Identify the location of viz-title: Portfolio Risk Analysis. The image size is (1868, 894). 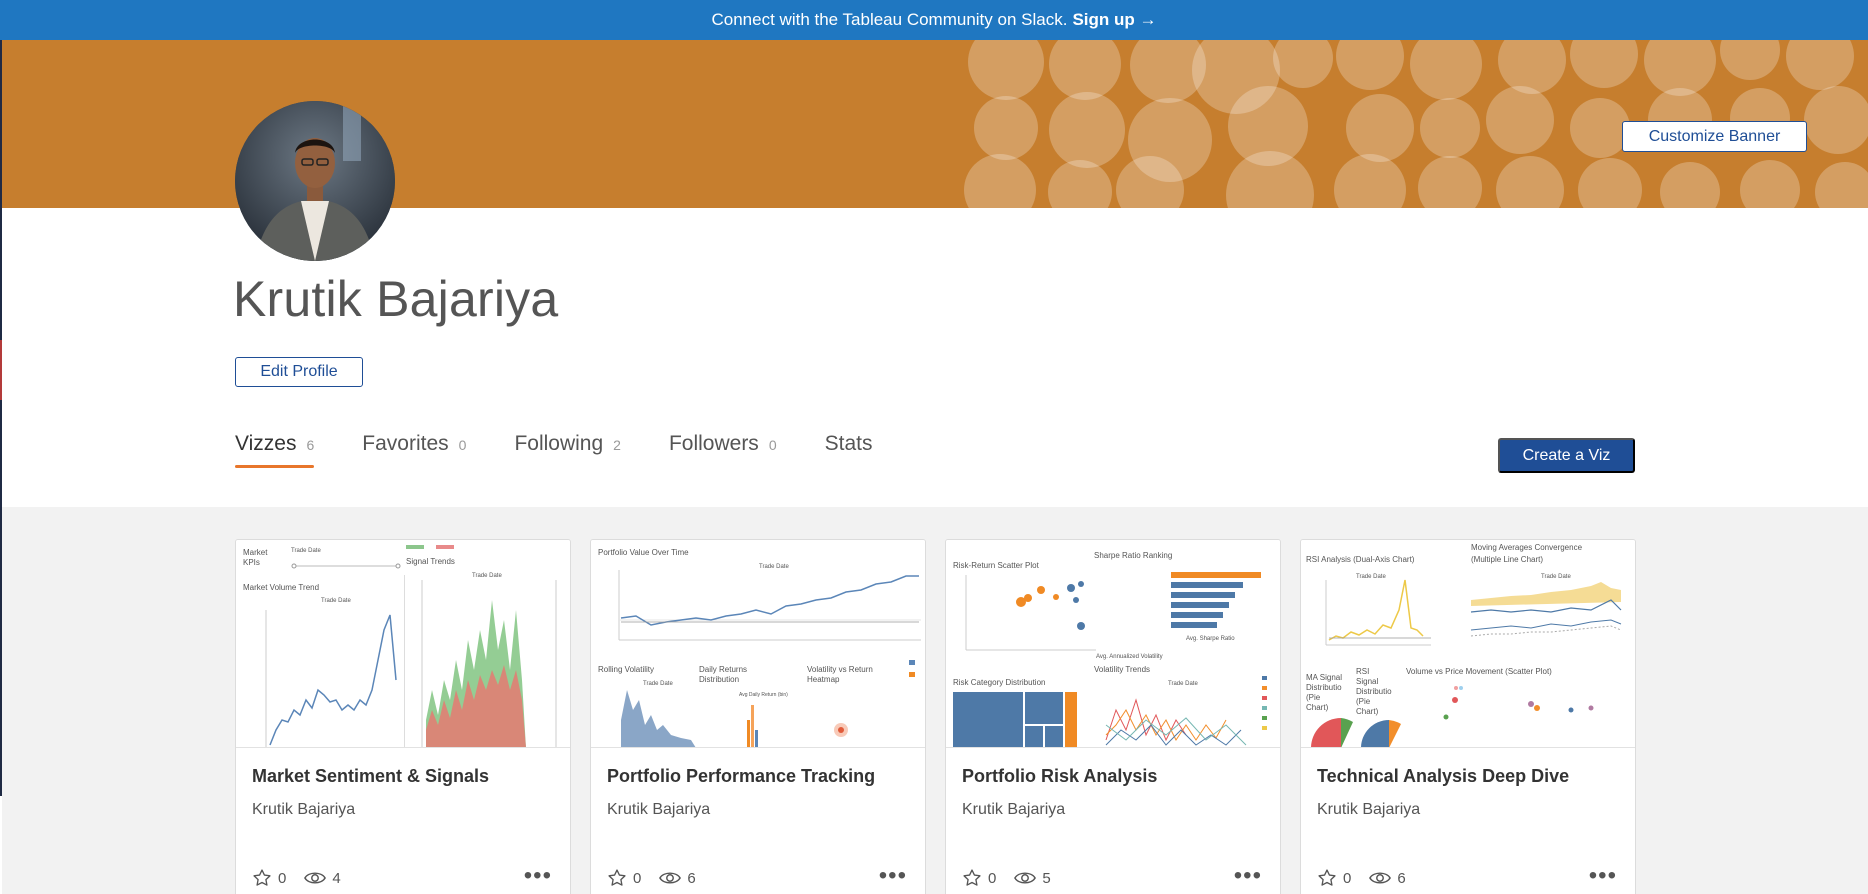
(1060, 776).